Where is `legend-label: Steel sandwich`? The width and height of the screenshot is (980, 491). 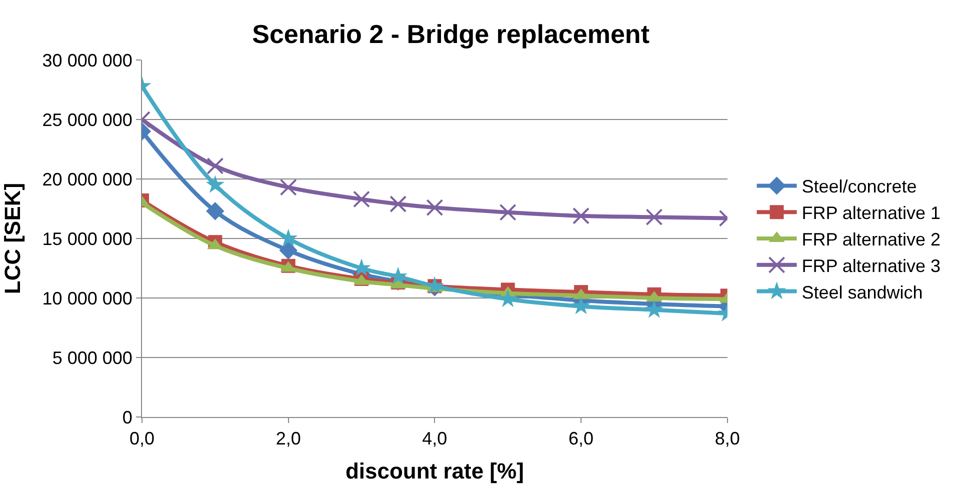 legend-label: Steel sandwich is located at coordinates (862, 292).